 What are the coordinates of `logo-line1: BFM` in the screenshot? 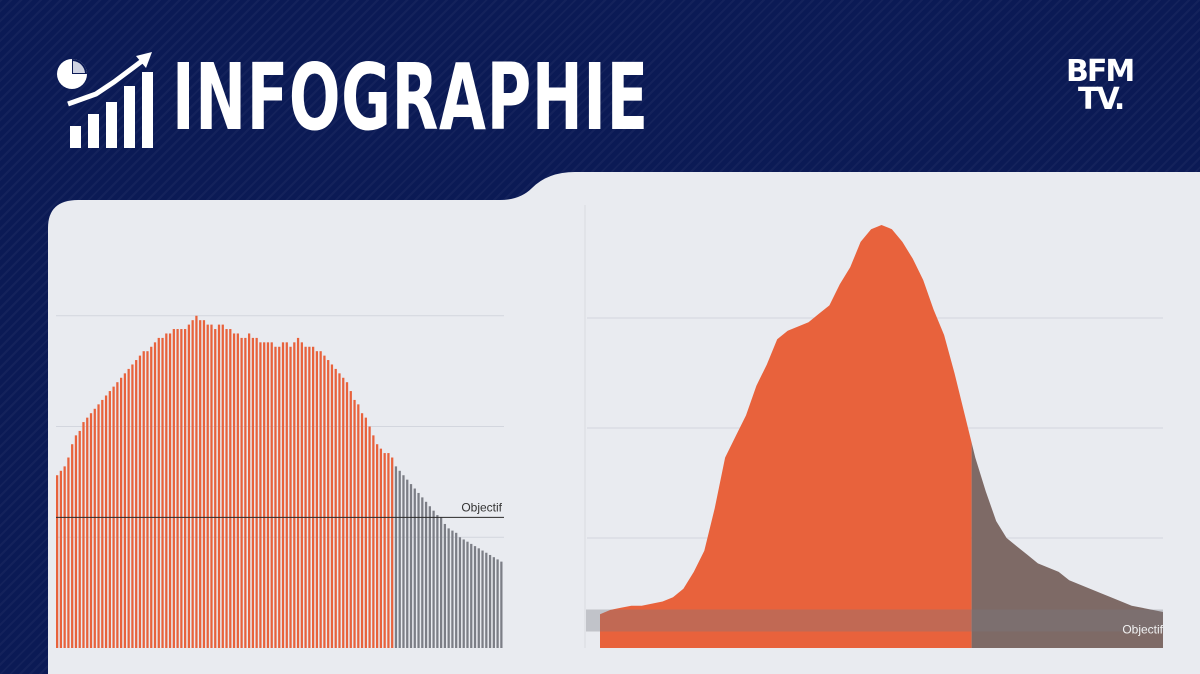 It's located at (1100, 71).